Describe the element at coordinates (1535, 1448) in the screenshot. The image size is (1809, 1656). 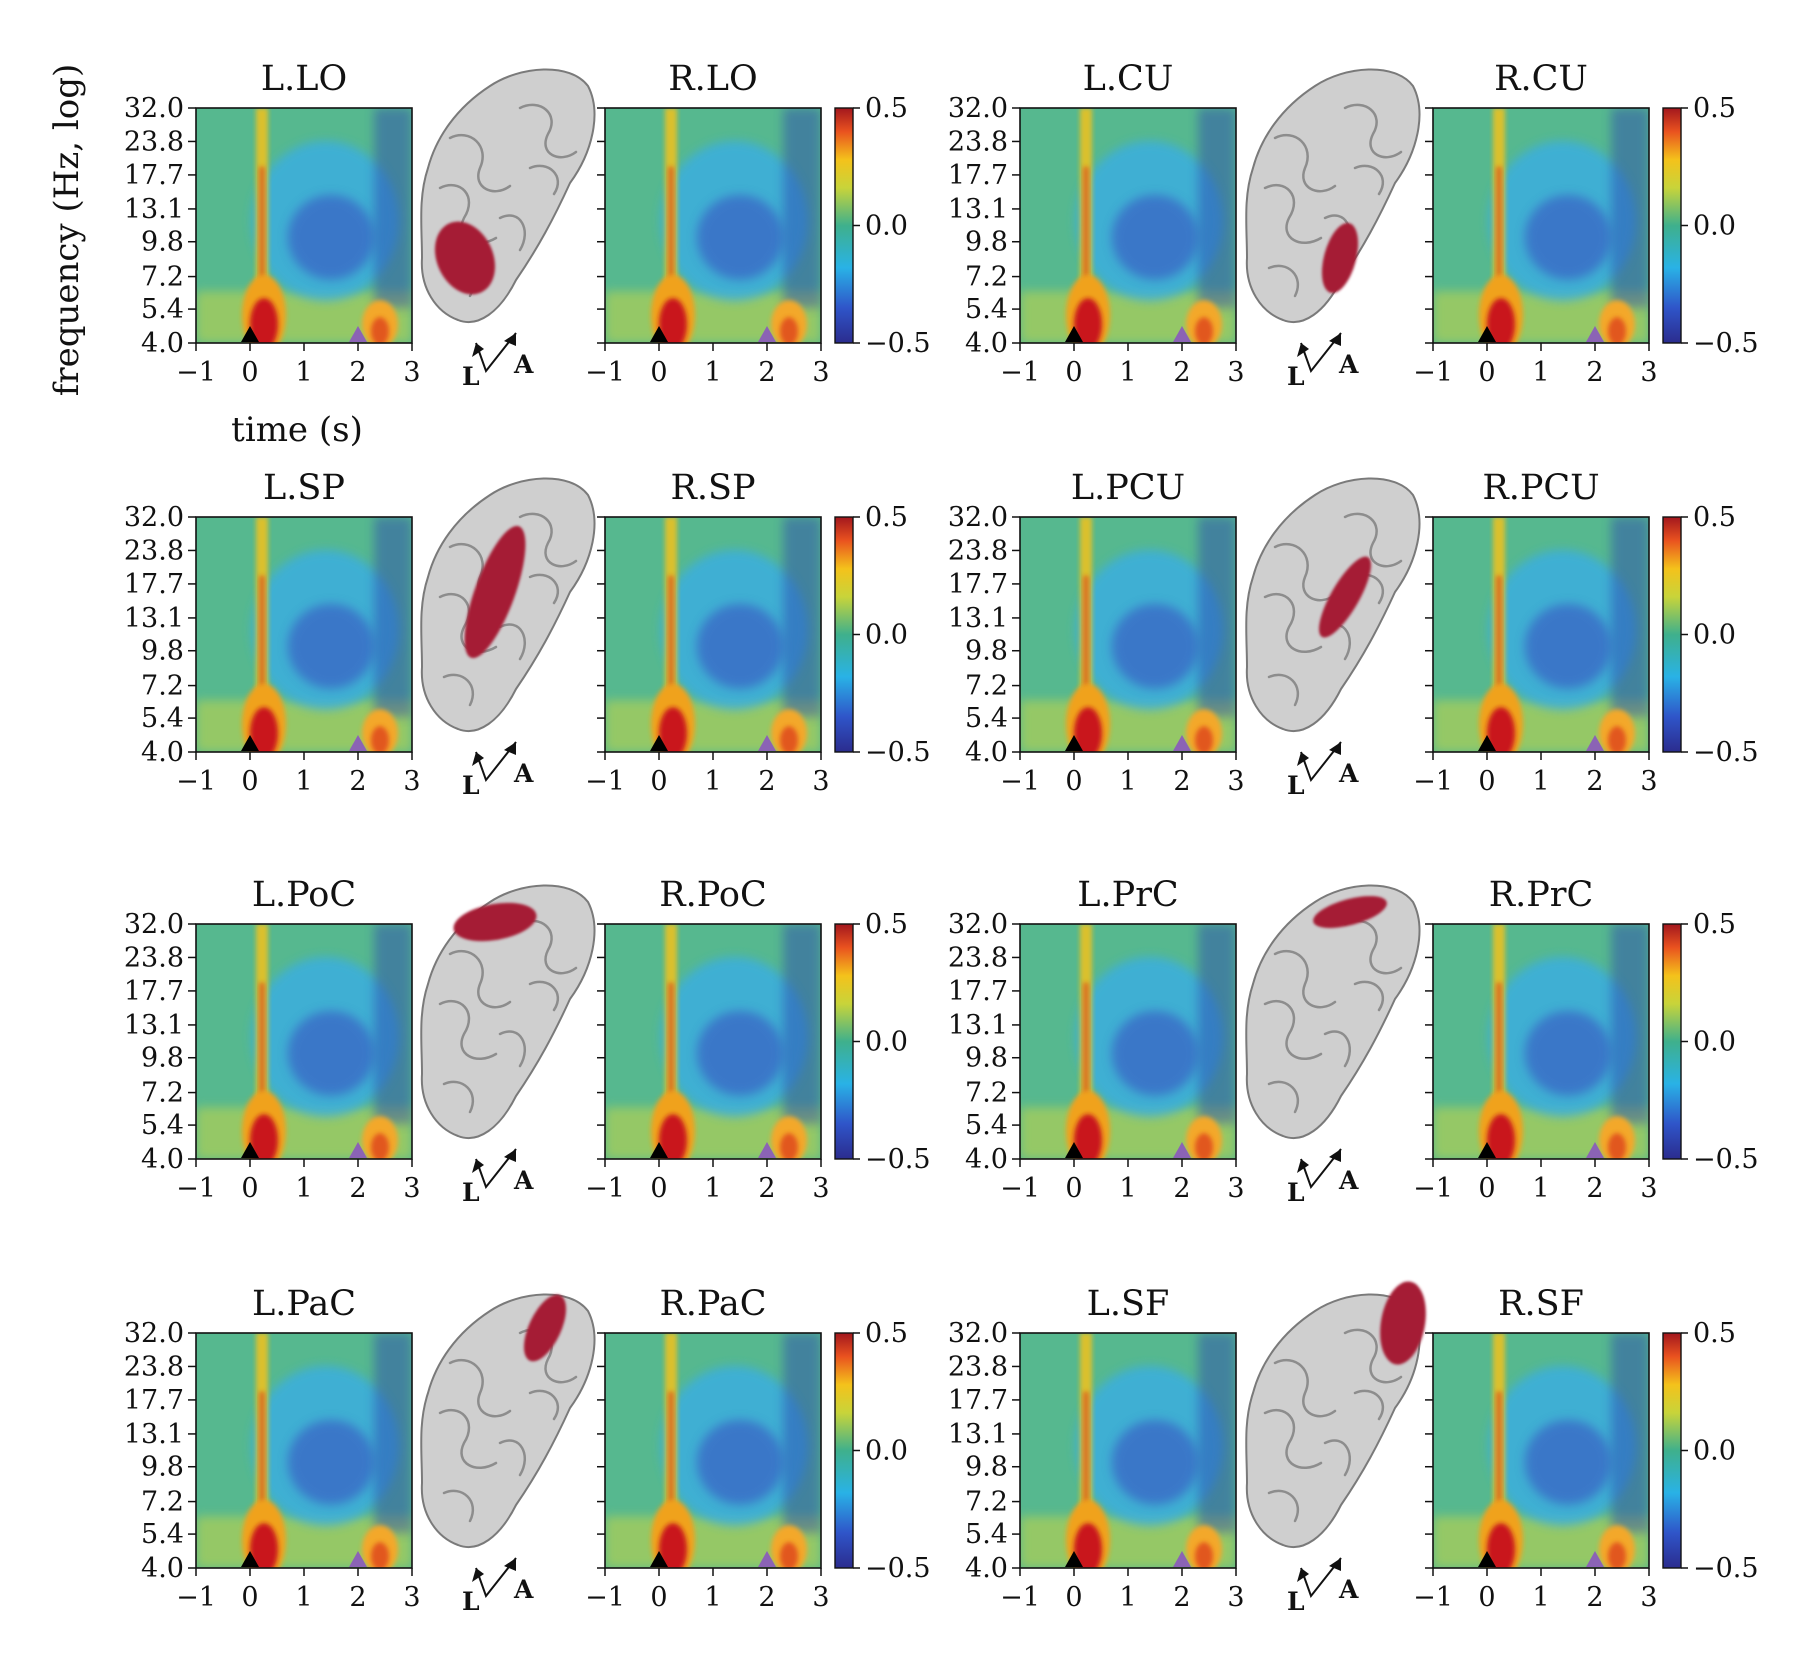
I see `heatmap-panel: −1 0 1 2 3 R.SF` at that location.